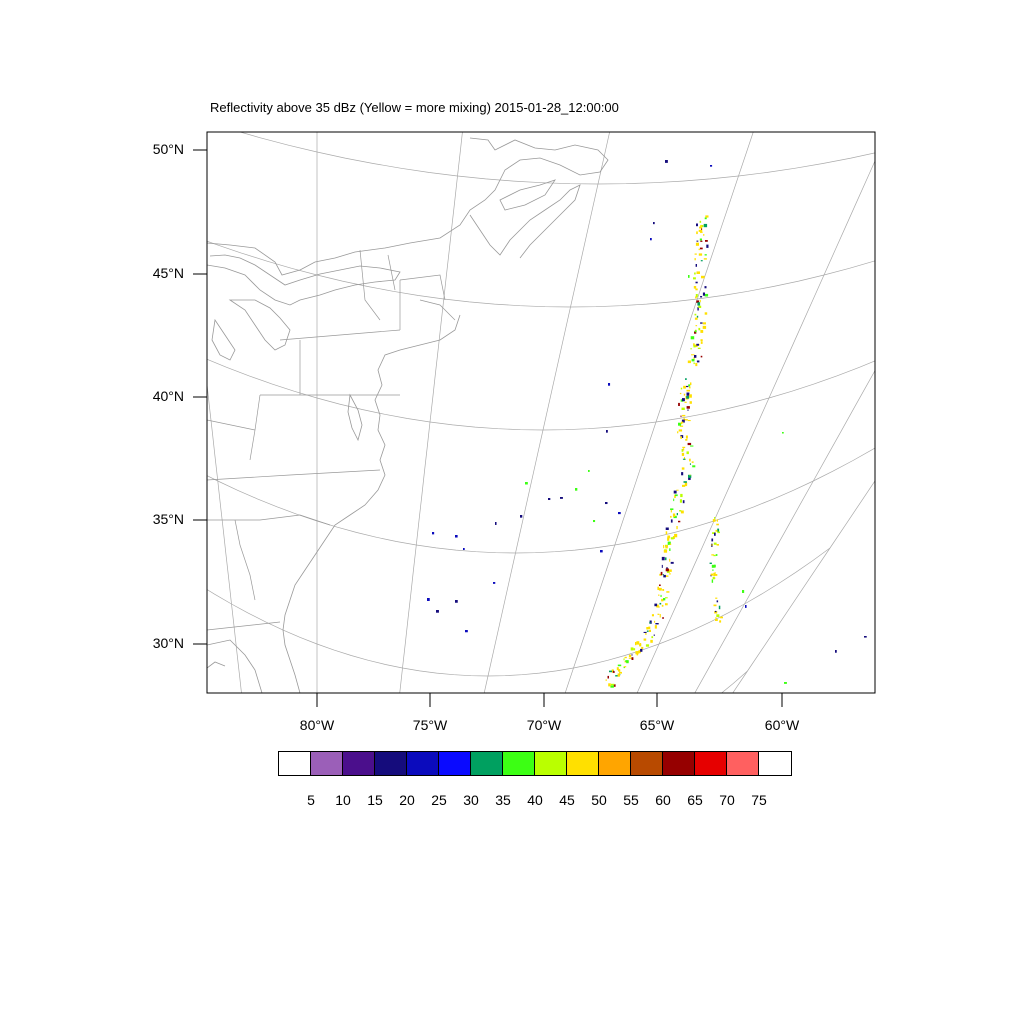 The width and height of the screenshot is (1024, 1024). Describe the element at coordinates (311, 800) in the screenshot. I see `colorbar-label: 5` at that location.